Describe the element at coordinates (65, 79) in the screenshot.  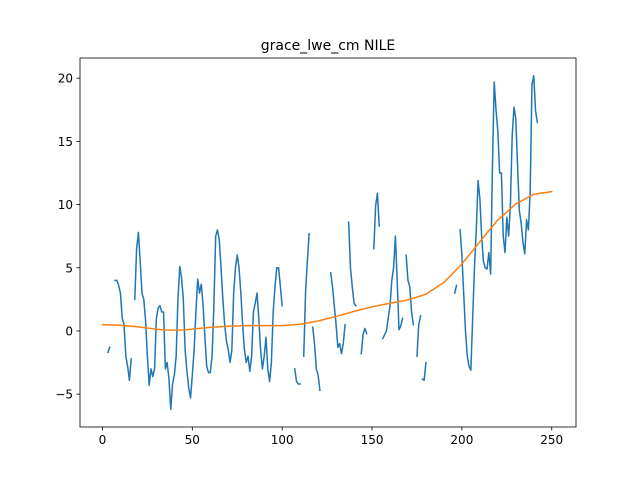
I see `y-tick-label: 20` at that location.